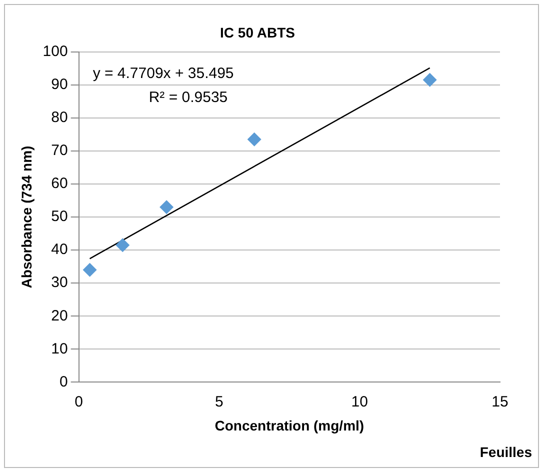 This screenshot has width=545, height=474. Describe the element at coordinates (59, 249) in the screenshot. I see `y-tick-label: 40` at that location.